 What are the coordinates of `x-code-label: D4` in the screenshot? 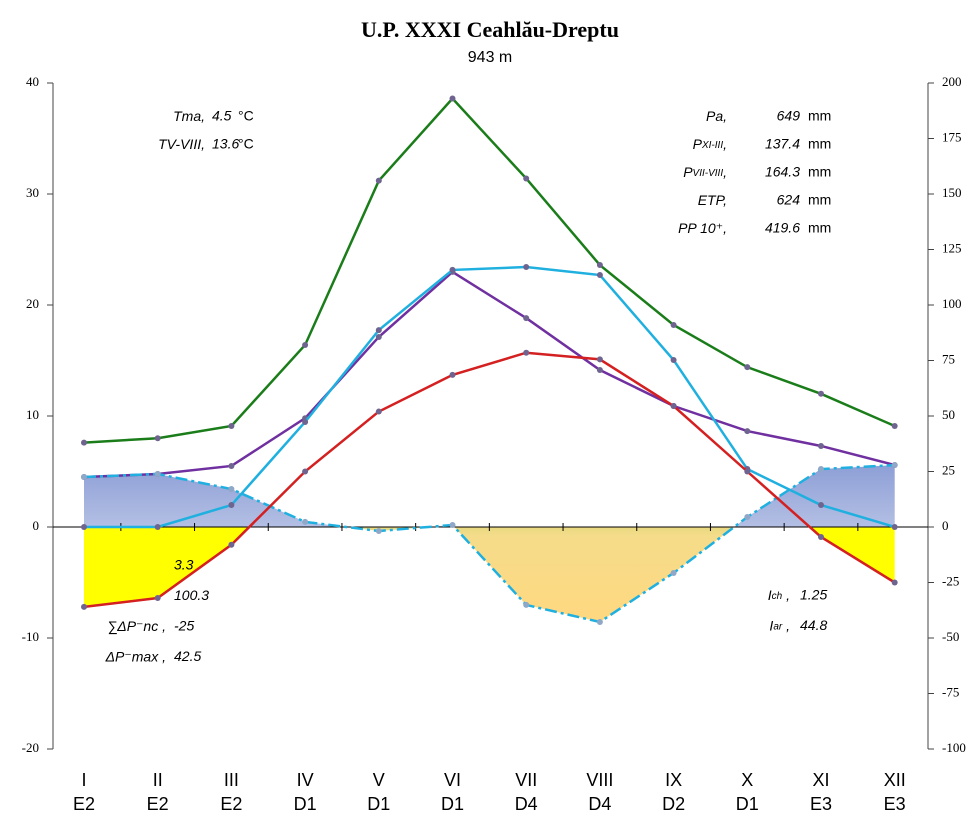 It's located at (599, 804).